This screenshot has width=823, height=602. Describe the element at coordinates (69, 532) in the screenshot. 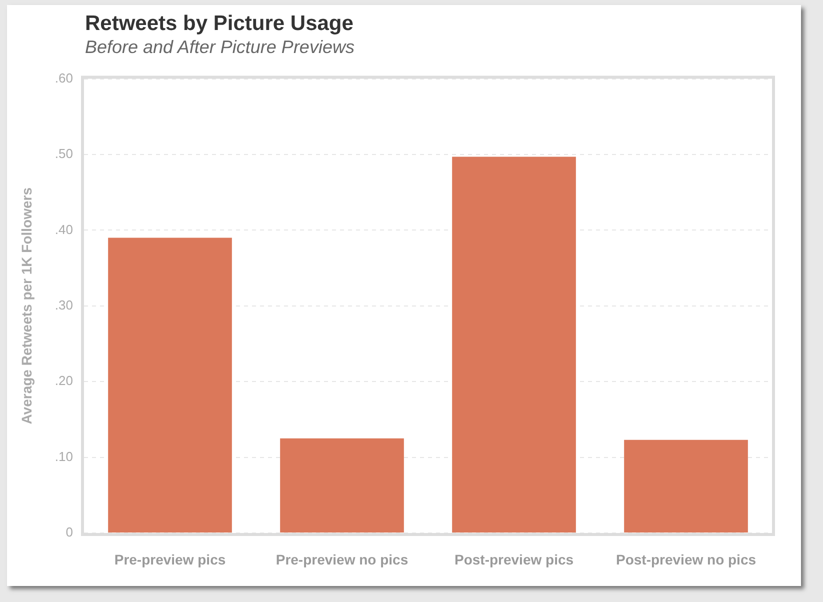

I see `y-tick-label: 0` at that location.